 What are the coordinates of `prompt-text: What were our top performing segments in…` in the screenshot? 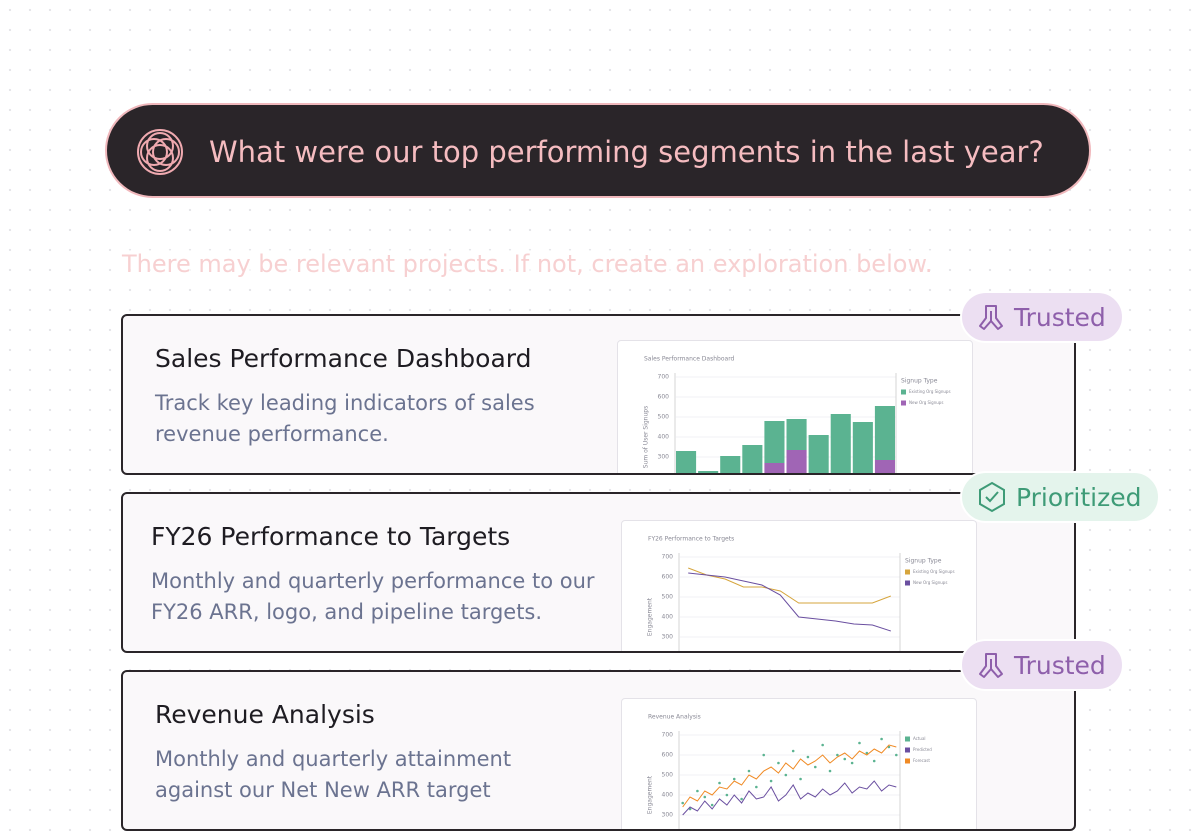 It's located at (626, 152).